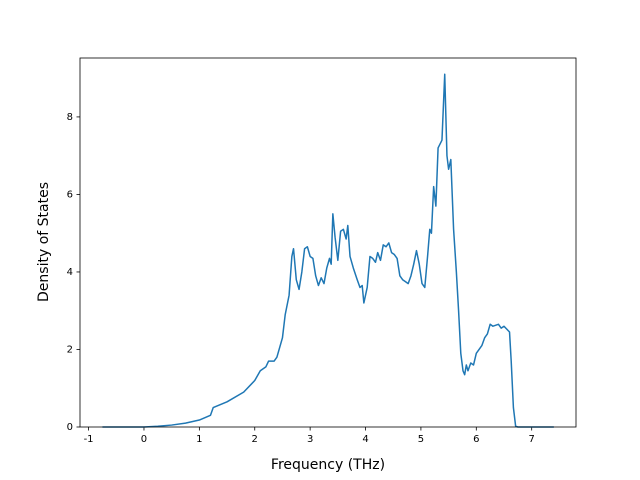  What do you see at coordinates (70, 194) in the screenshot?
I see `y-tick-label: 6` at bounding box center [70, 194].